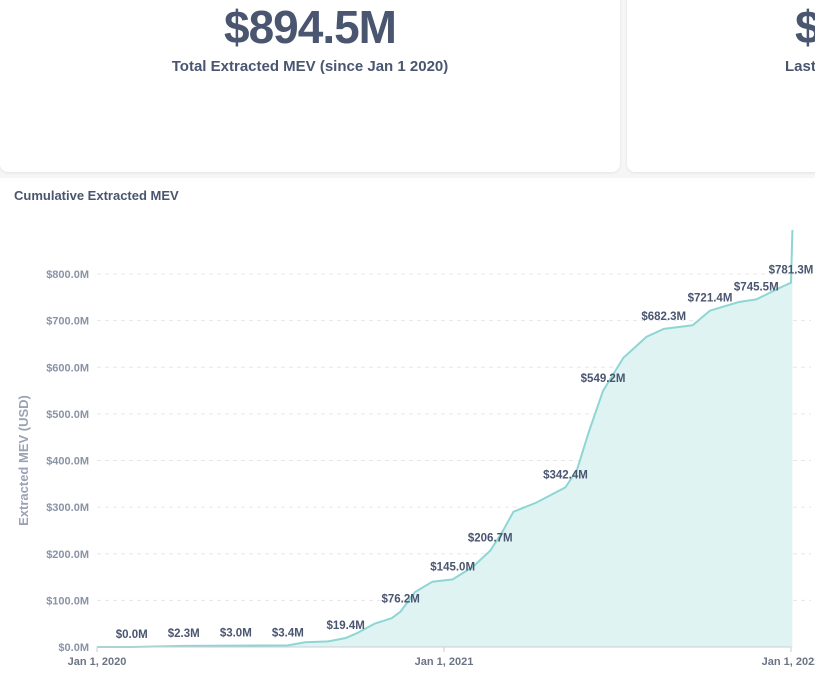 The width and height of the screenshot is (815, 678). What do you see at coordinates (788, 662) in the screenshot?
I see `x-tick-label: Jan 1, 2022` at bounding box center [788, 662].